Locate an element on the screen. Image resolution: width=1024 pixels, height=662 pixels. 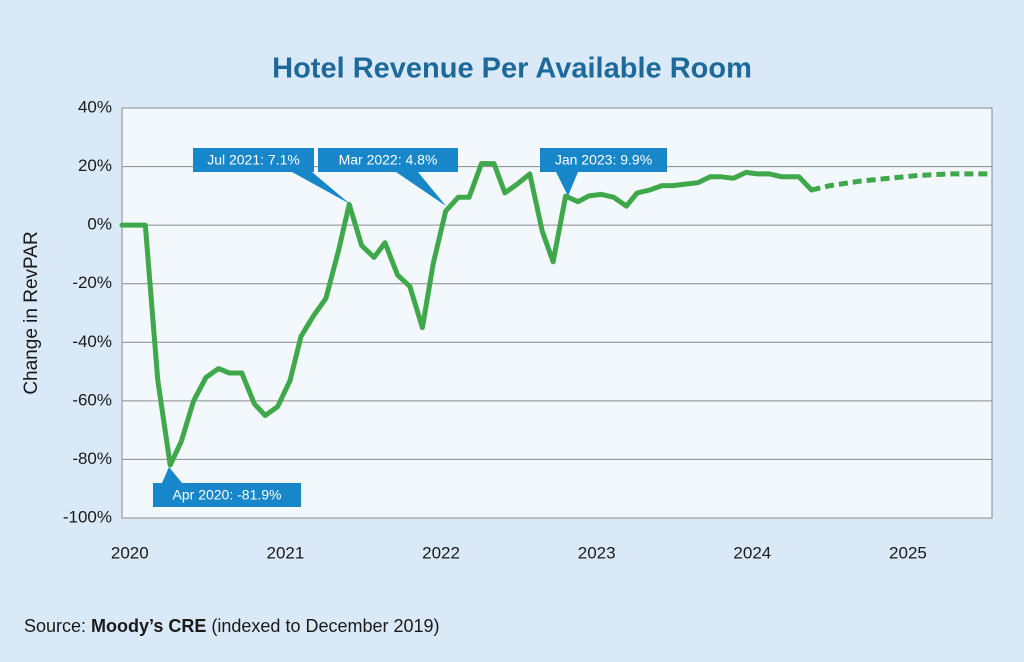
y-tick-label: -20% is located at coordinates (92, 282).